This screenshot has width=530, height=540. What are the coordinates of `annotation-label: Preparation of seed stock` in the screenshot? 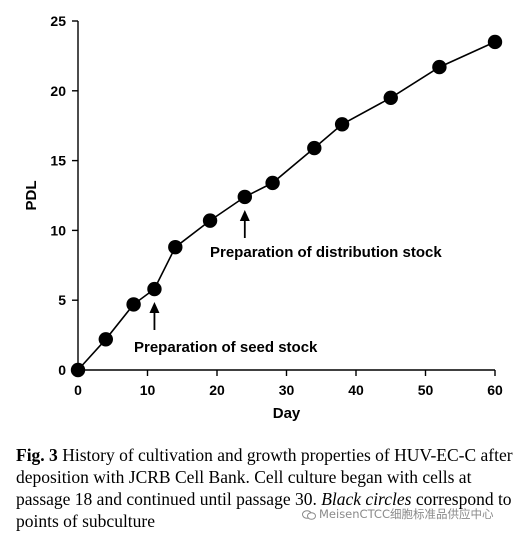 It's located at (226, 347).